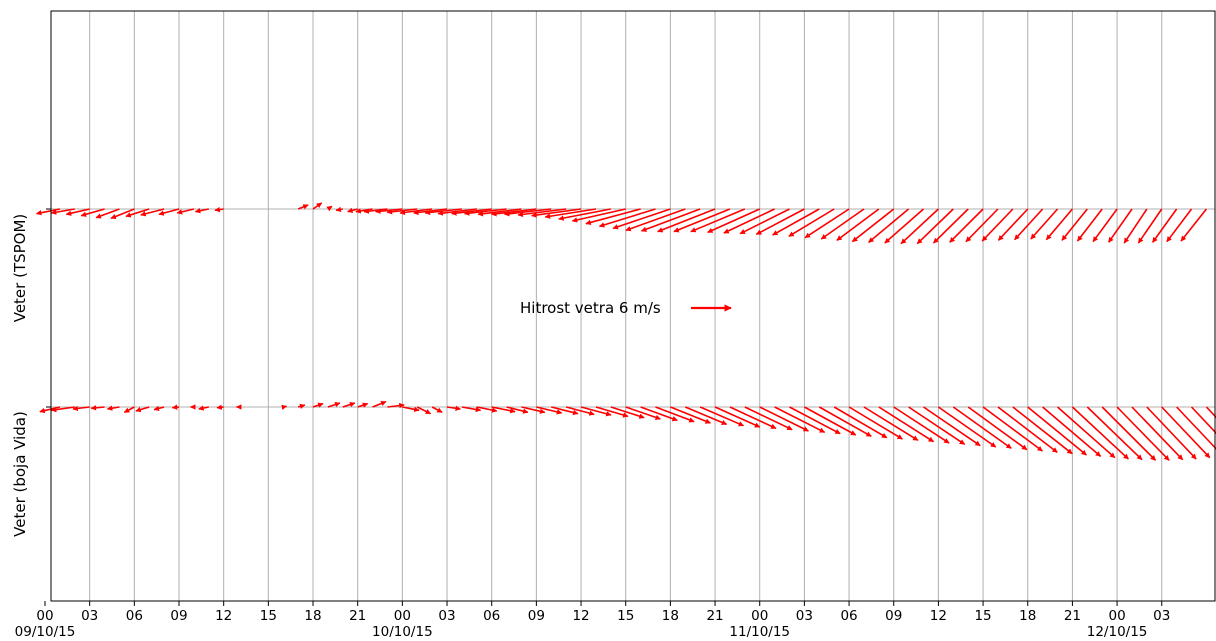 Image resolution: width=1216 pixels, height=641 pixels. What do you see at coordinates (402, 632) in the screenshot?
I see `x-date-label: 10/10/15` at bounding box center [402, 632].